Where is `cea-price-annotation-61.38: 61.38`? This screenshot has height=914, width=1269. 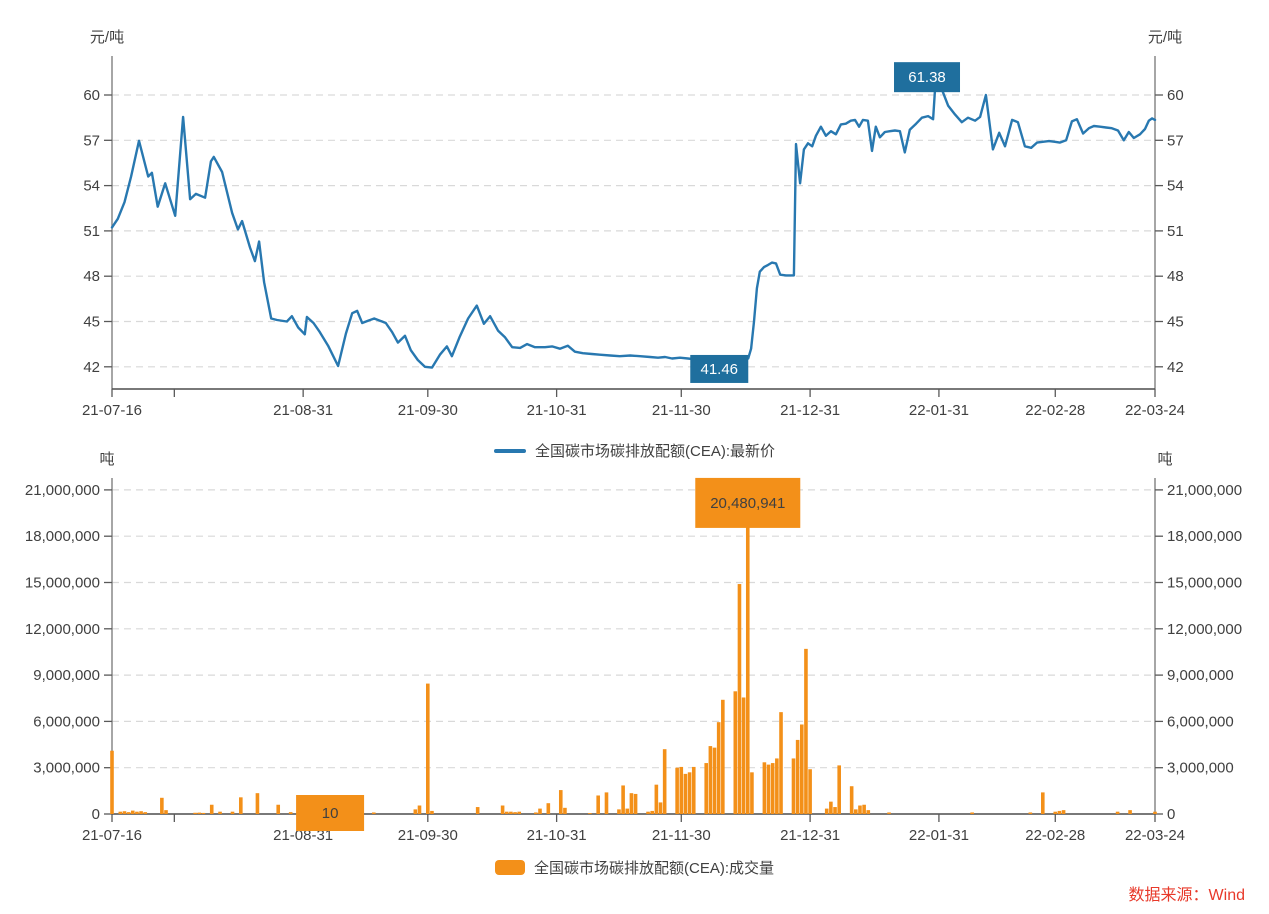
cea-price-annotation-61.38: 61.38 is located at coordinates (927, 77).